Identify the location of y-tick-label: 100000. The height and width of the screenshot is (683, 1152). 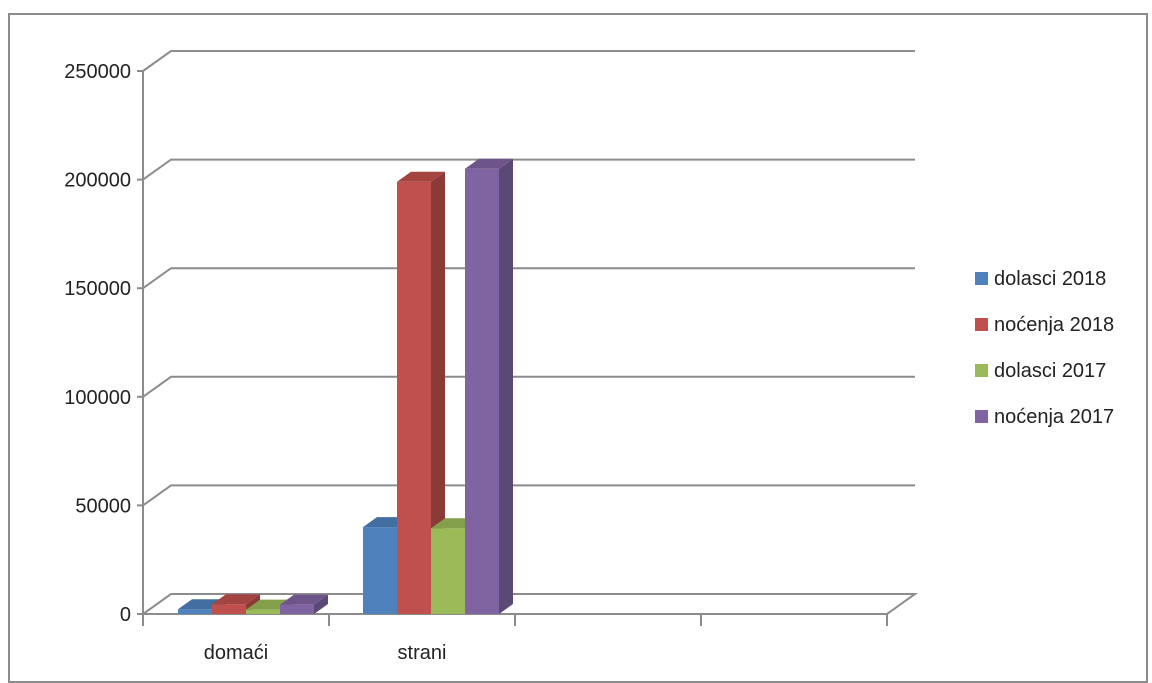
(97, 398).